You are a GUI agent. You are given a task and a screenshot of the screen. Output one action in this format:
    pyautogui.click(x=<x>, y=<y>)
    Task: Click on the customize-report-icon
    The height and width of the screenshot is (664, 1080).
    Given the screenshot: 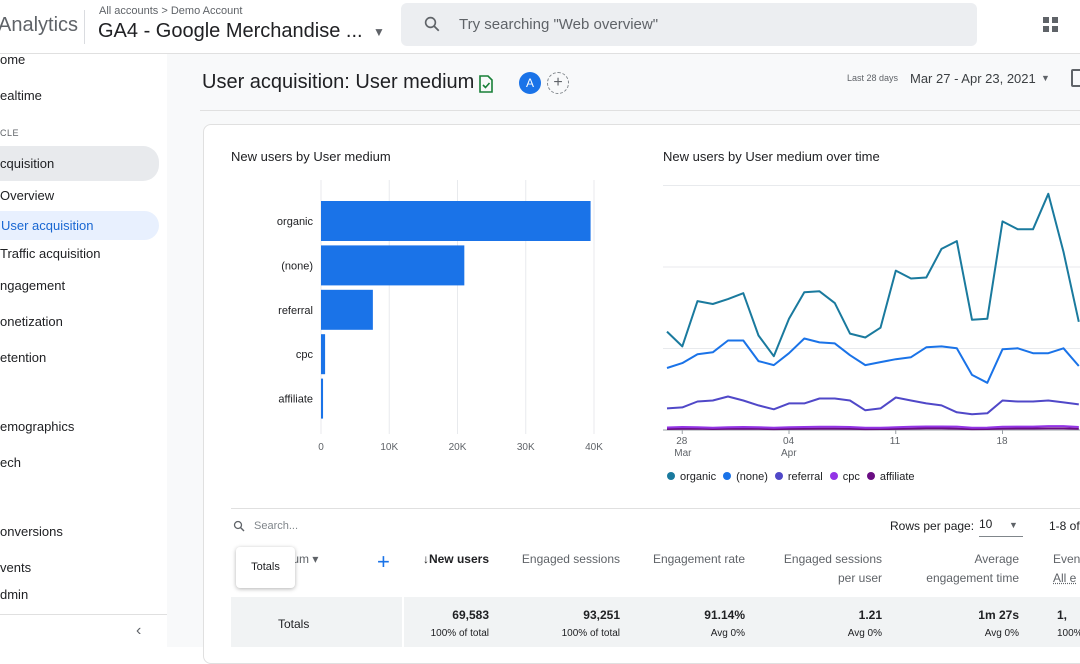 What is the action you would take?
    pyautogui.click(x=1075, y=78)
    